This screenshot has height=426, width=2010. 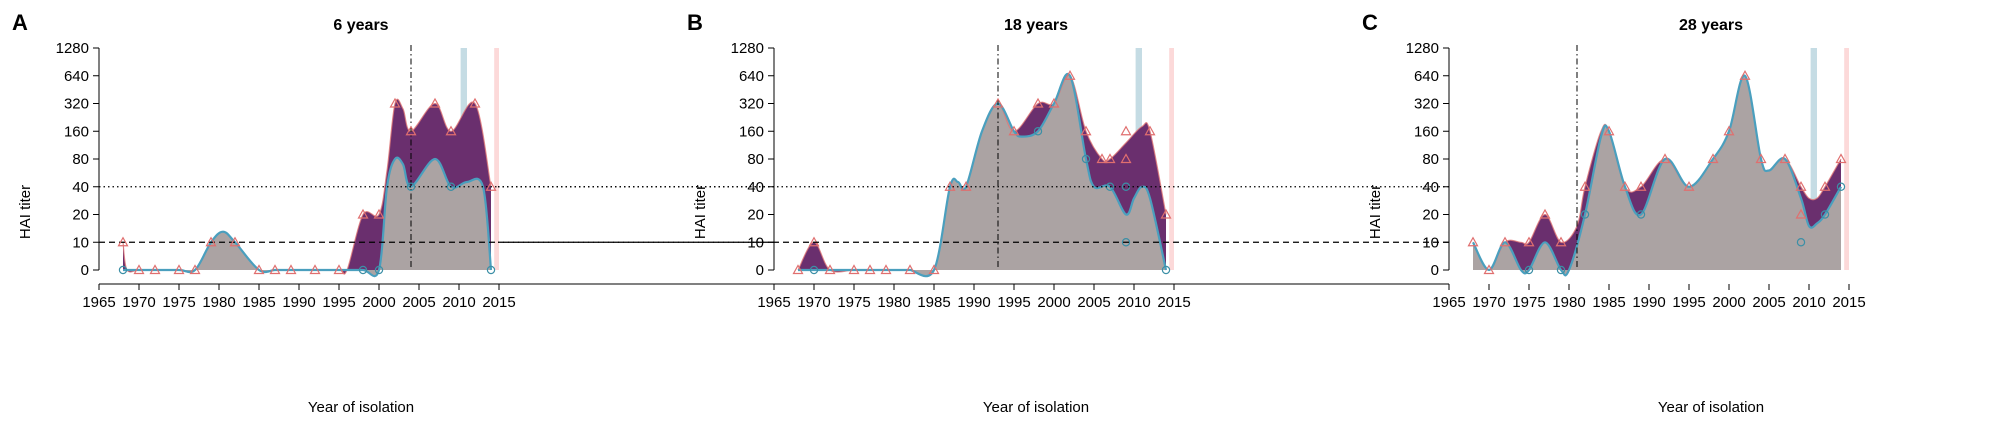 I want to click on x-tick-label: 1965, so click(x=1448, y=302).